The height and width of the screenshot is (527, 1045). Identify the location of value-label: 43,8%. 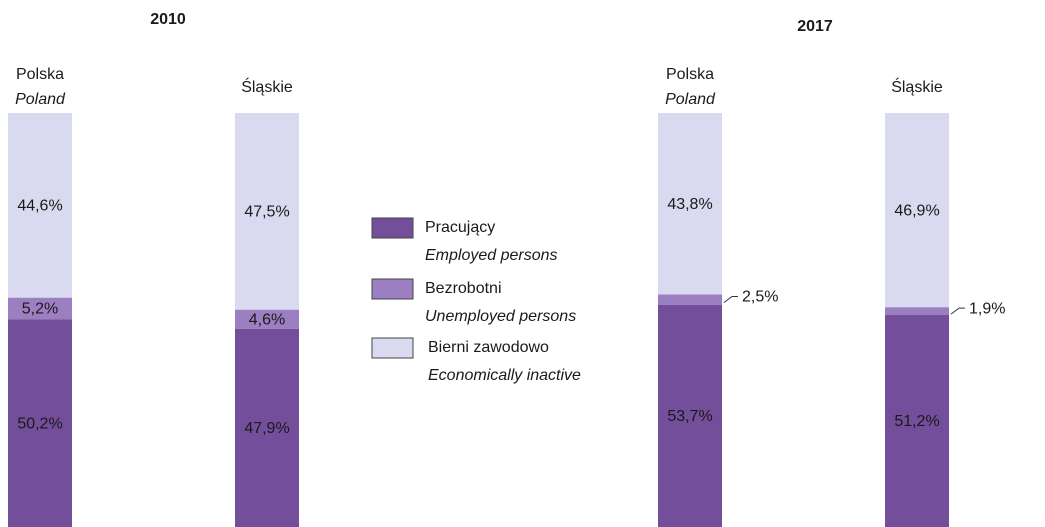
(689, 204).